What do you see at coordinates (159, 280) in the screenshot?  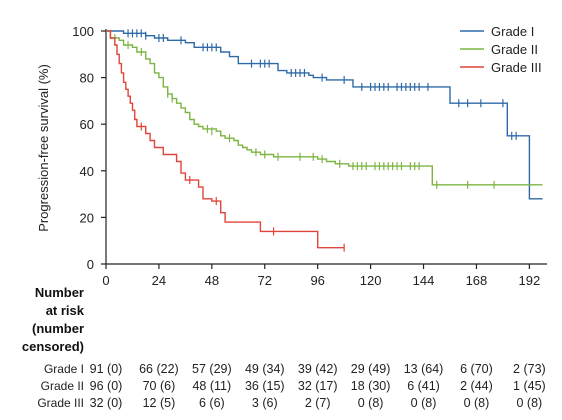 I see `x-tick-label: 24` at bounding box center [159, 280].